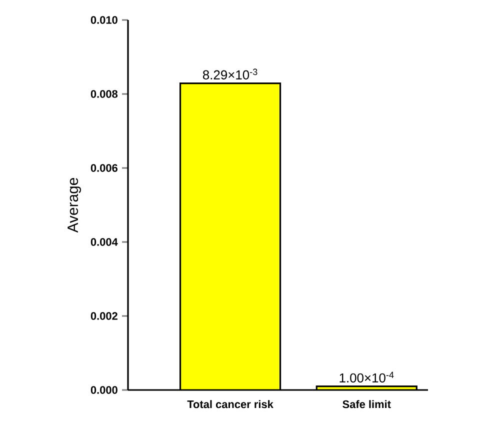  What do you see at coordinates (230, 404) in the screenshot?
I see `x-tick-label: Total cancer risk` at bounding box center [230, 404].